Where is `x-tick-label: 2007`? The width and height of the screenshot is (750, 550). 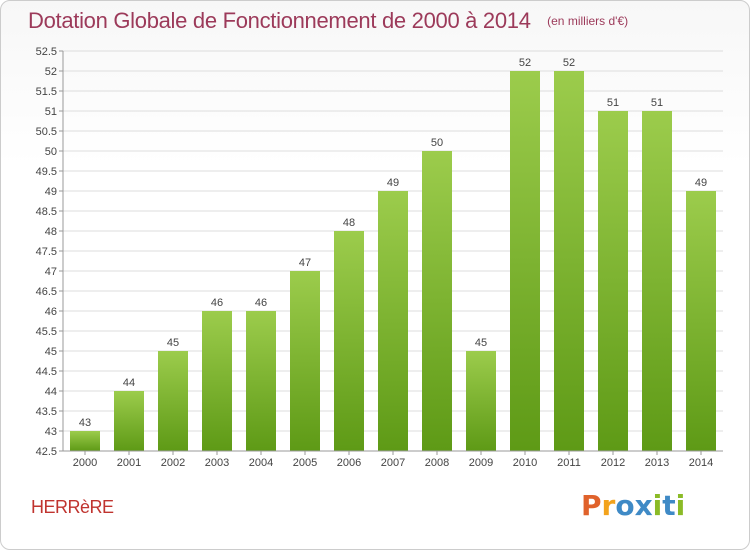 x-tick-label: 2007 is located at coordinates (393, 463).